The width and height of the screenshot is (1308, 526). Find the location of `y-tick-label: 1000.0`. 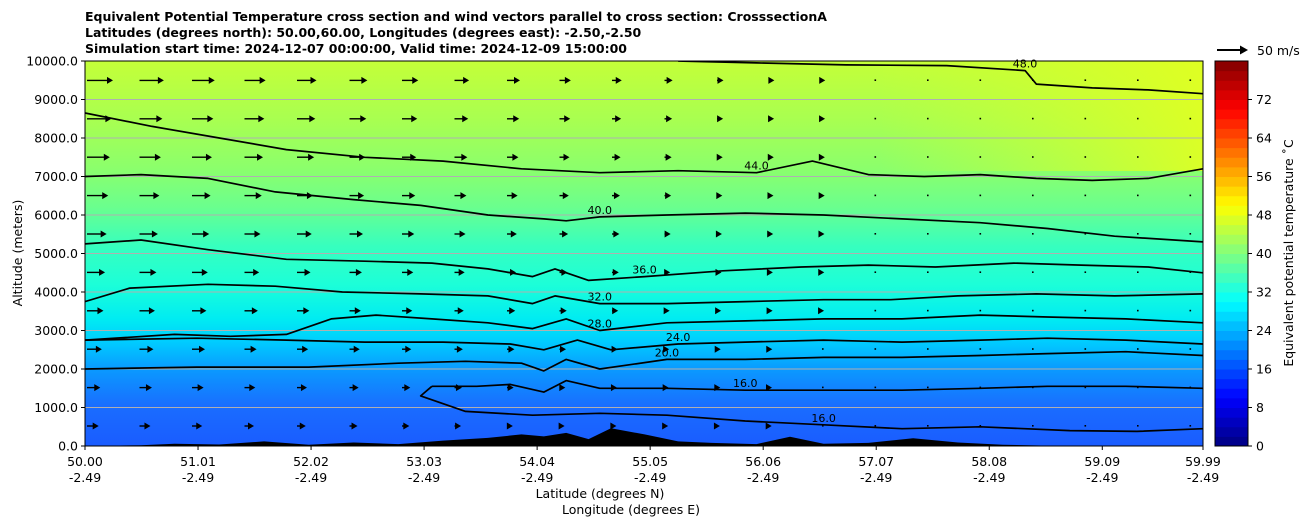

y-tick-label: 1000.0 is located at coordinates (56, 407).